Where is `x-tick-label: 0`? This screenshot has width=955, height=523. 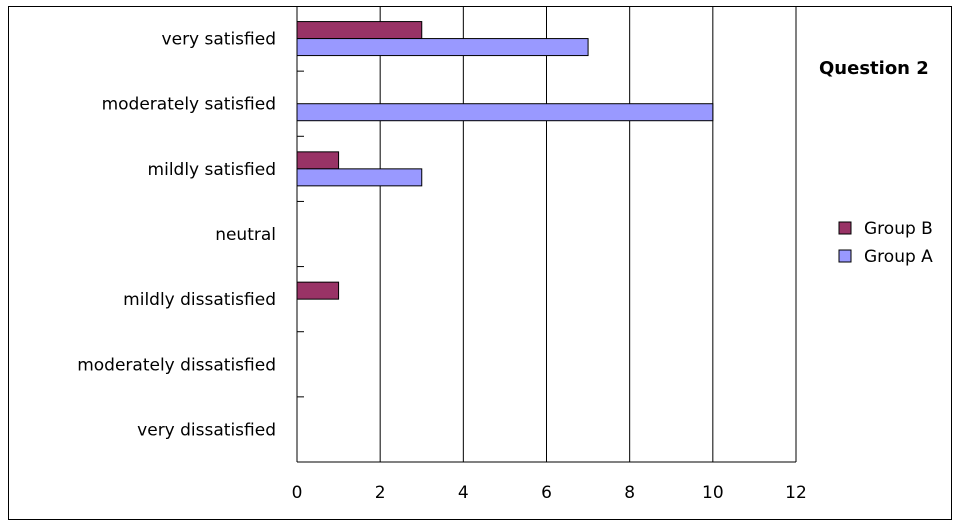
x-tick-label: 0 is located at coordinates (297, 493).